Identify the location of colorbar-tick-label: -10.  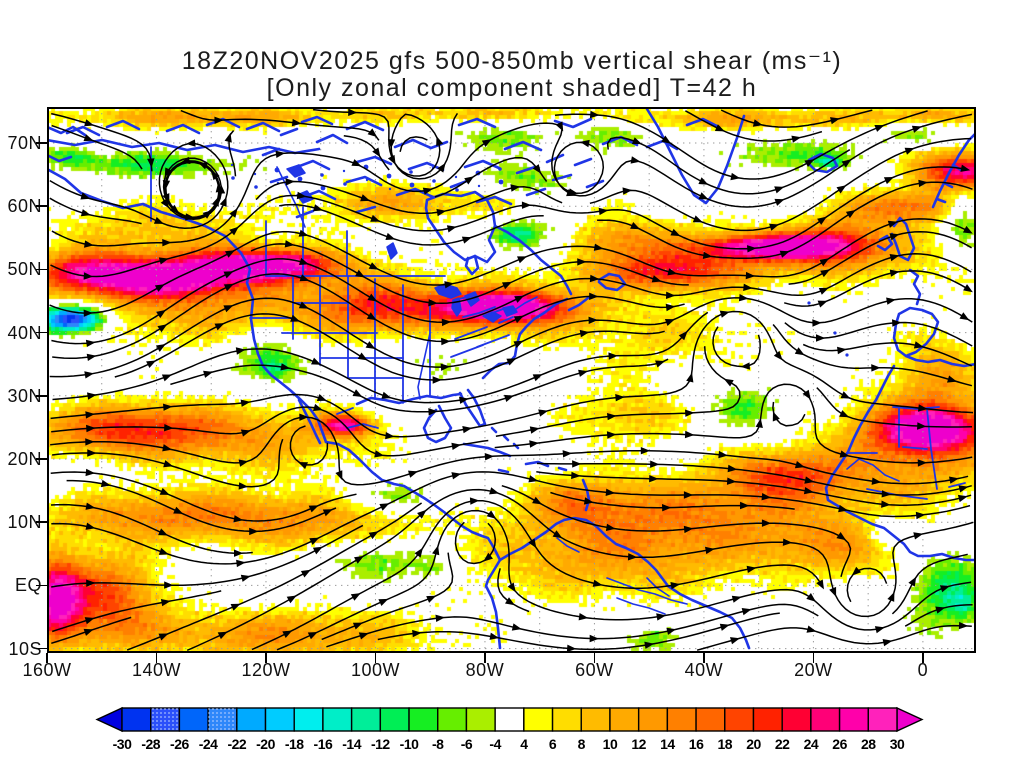
(409, 744).